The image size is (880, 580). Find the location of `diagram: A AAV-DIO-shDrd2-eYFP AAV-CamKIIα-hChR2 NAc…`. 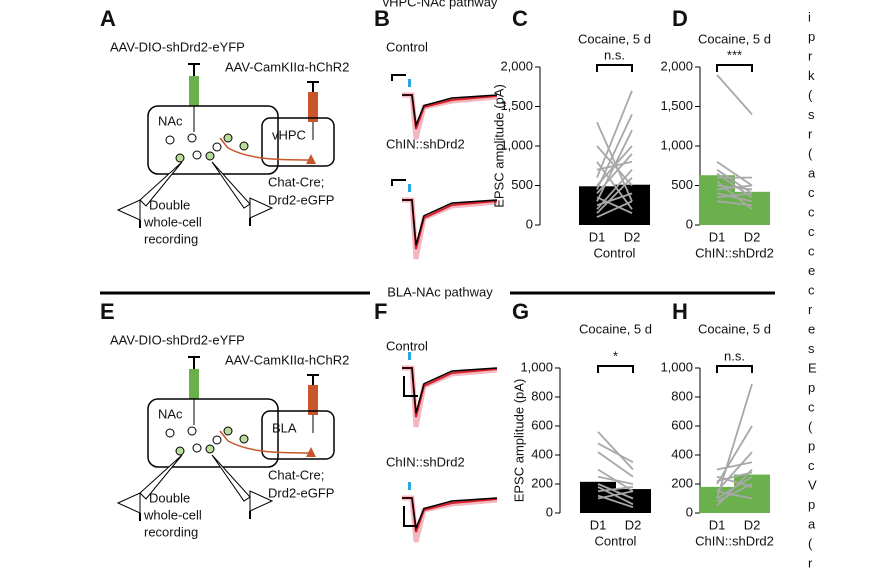

diagram: A AAV-DIO-shDrd2-eYFP AAV-CamKIIα-hChR2 NAc… is located at coordinates (224, 126).